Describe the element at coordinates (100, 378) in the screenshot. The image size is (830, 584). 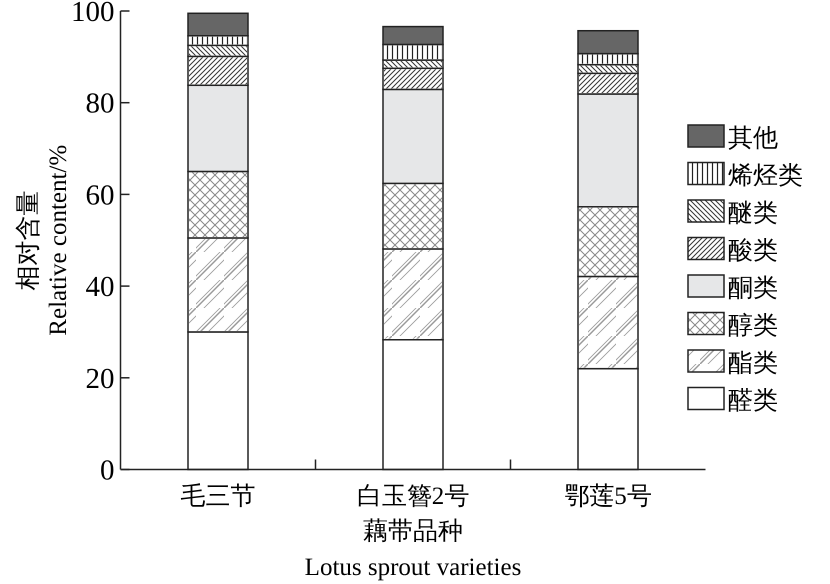
I see `y-tick-label: 20` at that location.